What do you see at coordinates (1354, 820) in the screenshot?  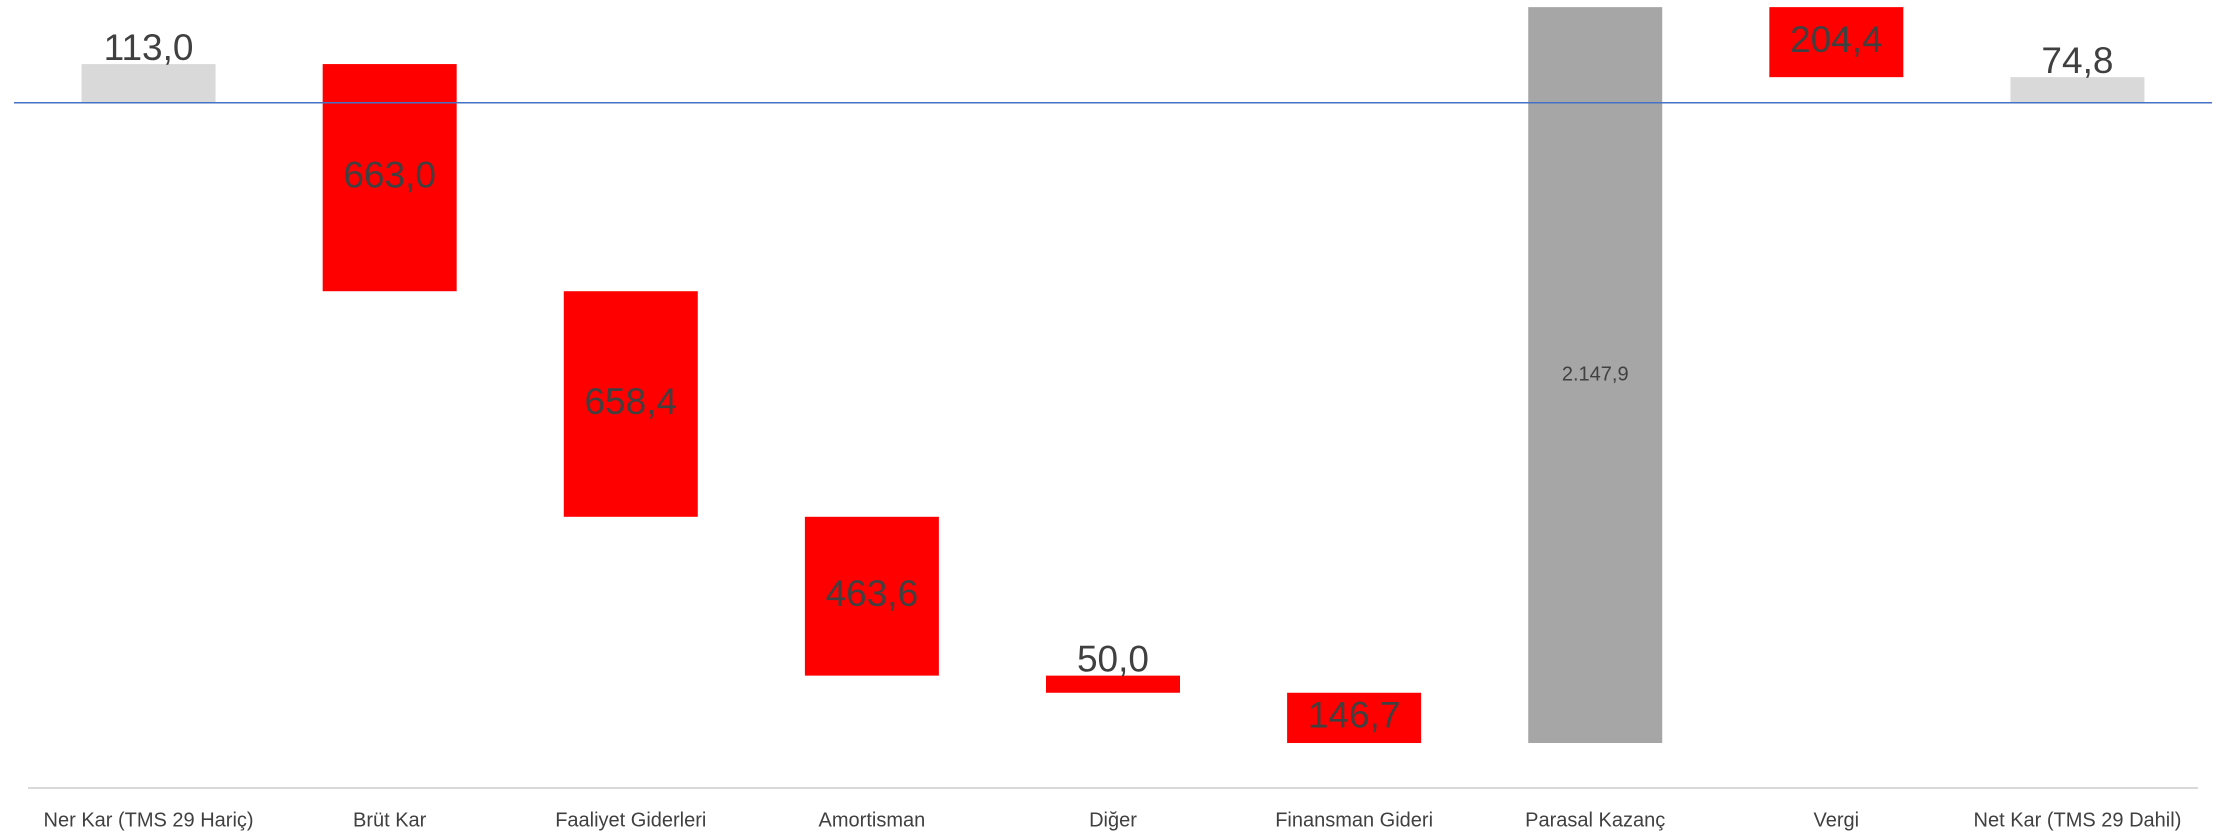 I see `x-tick-label: Finansman Gideri` at bounding box center [1354, 820].